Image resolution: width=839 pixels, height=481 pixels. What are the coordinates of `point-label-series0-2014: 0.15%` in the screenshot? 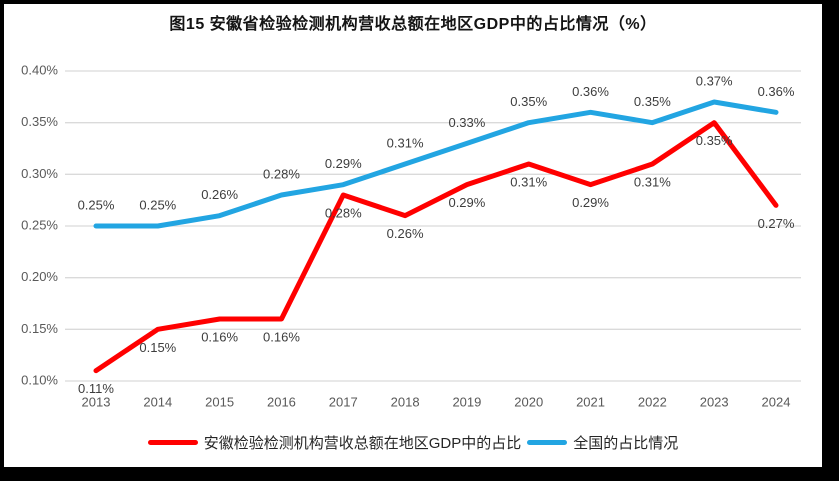 It's located at (157, 347).